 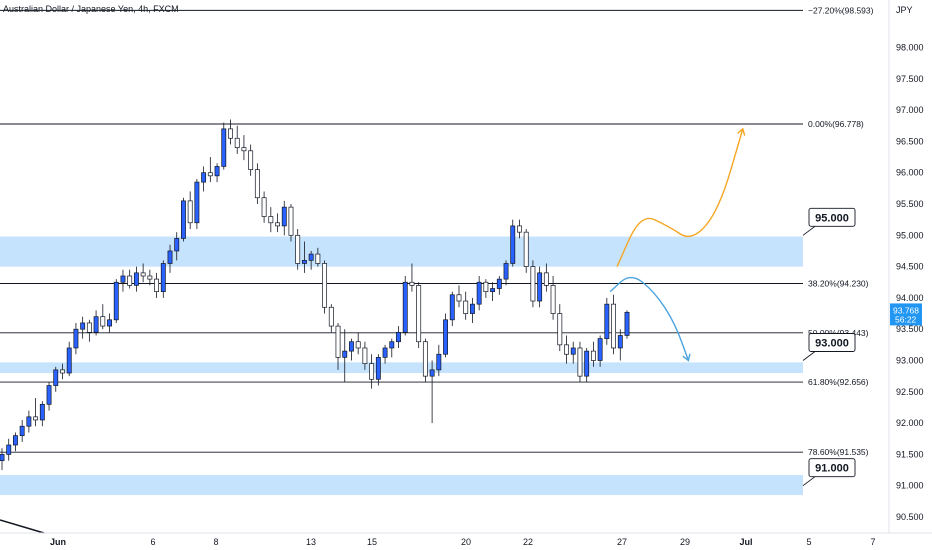 I want to click on bearish-path, so click(x=649, y=318).